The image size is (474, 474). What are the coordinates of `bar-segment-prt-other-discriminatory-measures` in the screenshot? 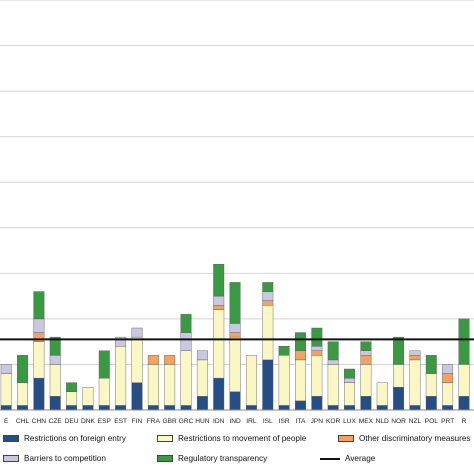 It's located at (448, 378).